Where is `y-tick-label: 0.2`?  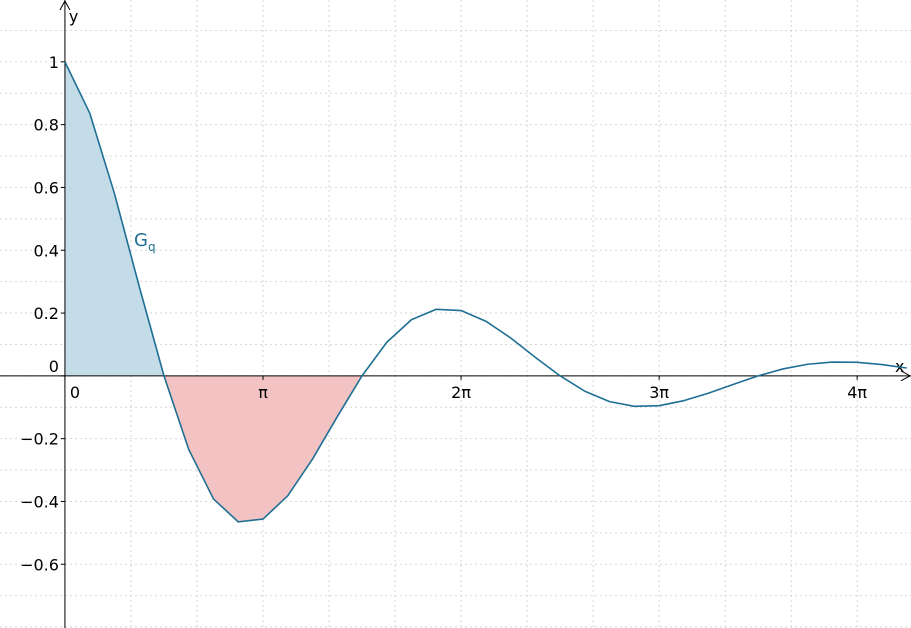 y-tick-label: 0.2 is located at coordinates (45, 313).